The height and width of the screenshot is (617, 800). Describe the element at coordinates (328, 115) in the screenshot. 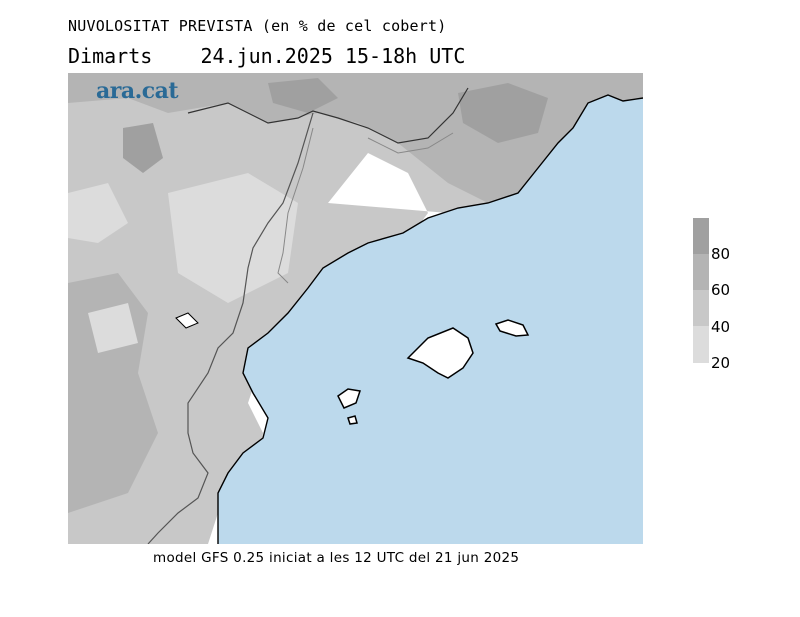

I see `border-france` at that location.